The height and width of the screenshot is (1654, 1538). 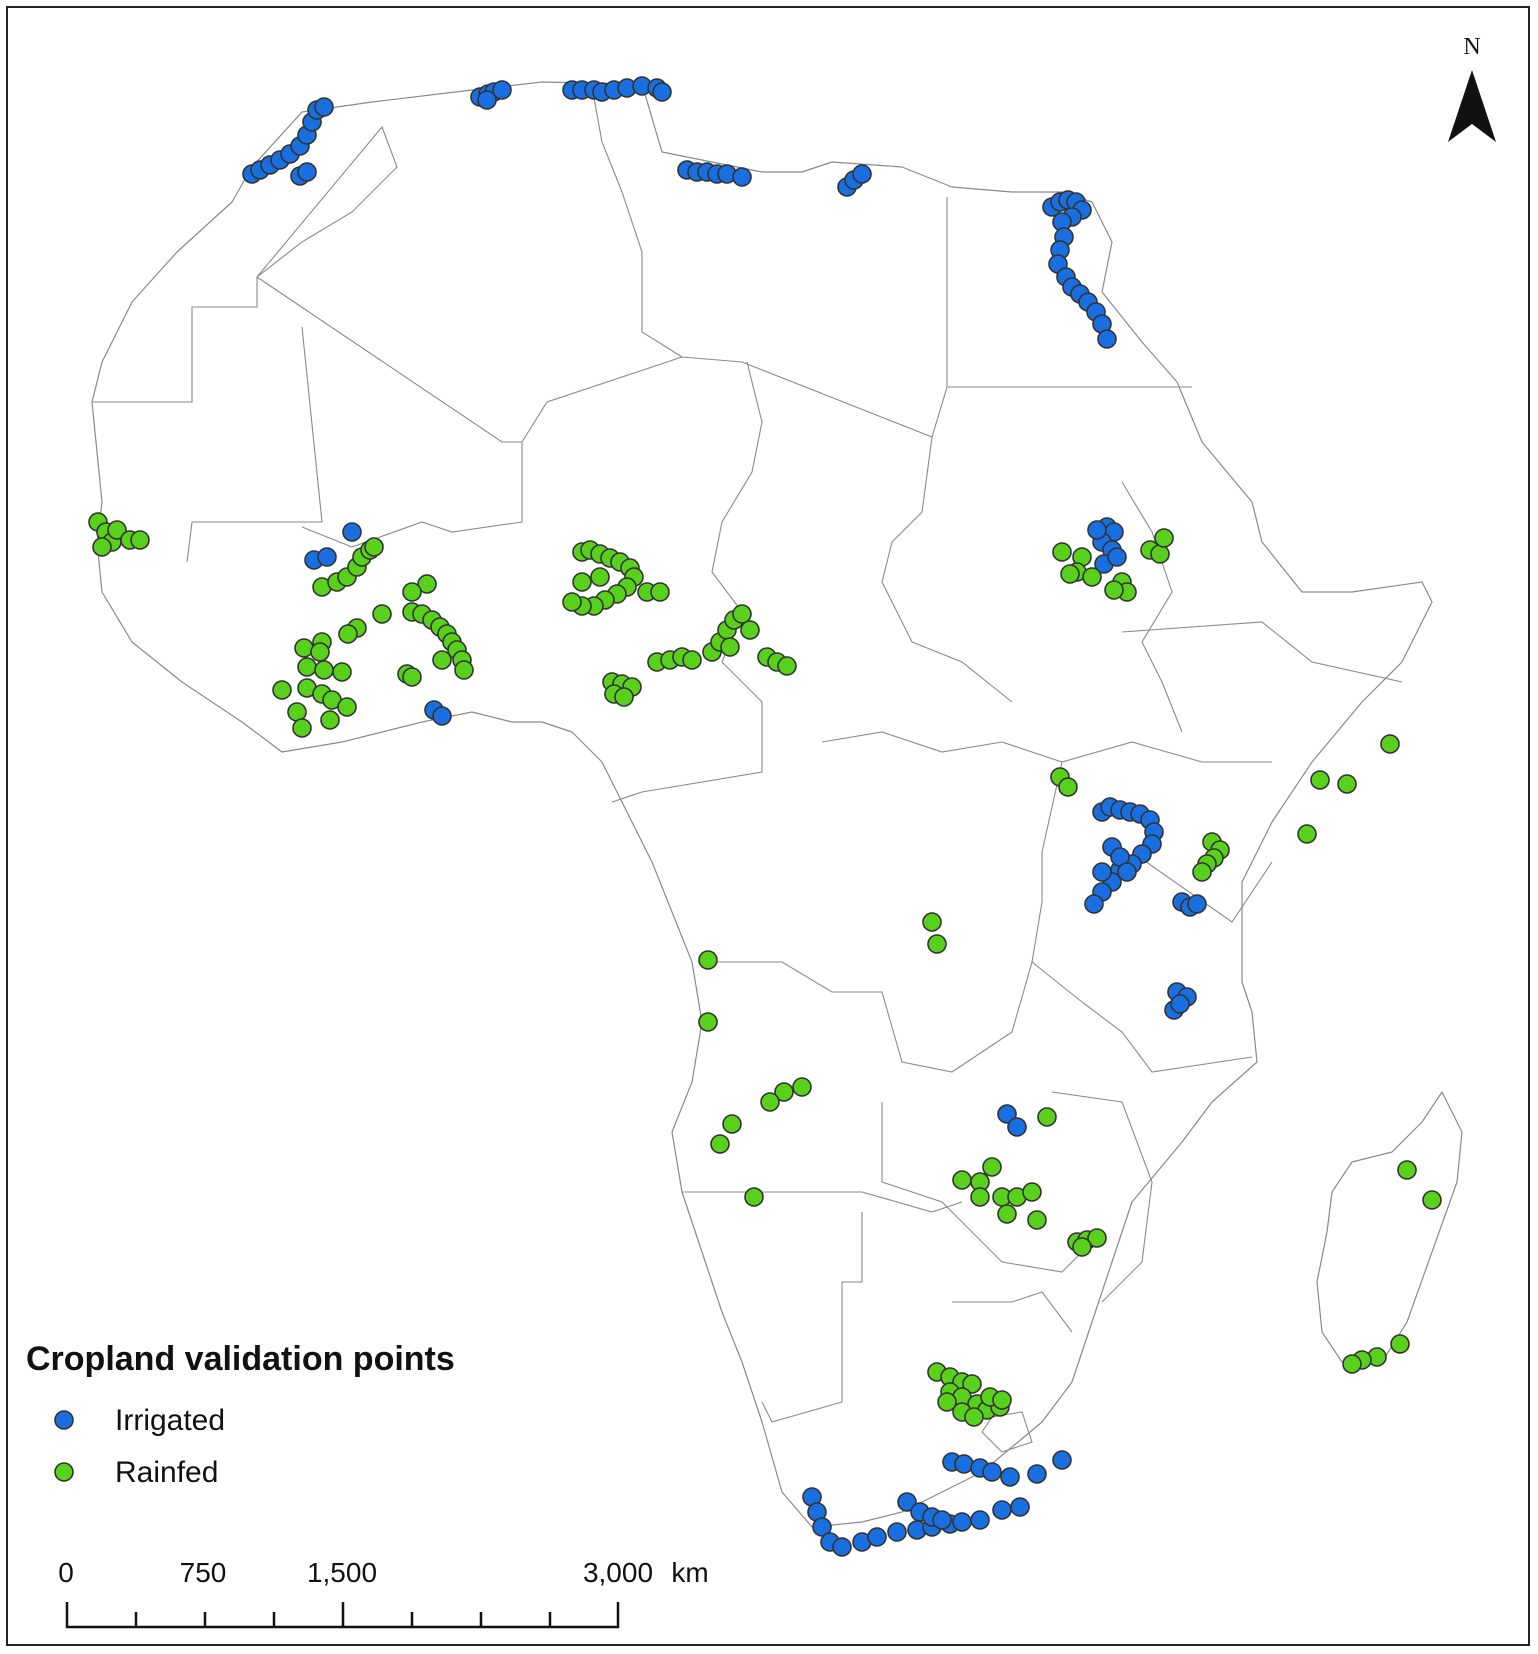 I want to click on scale-label-1500: 1,500, so click(x=342, y=1572).